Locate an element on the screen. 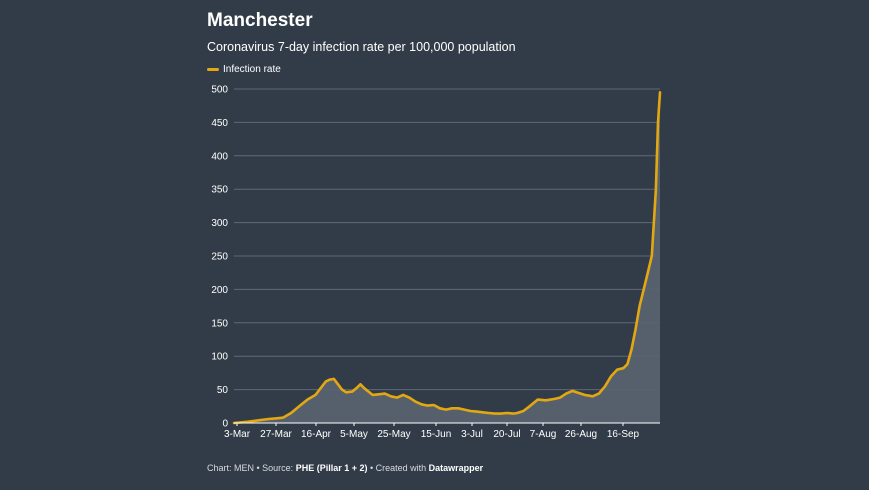 The height and width of the screenshot is (490, 869). legend: Infection rate is located at coordinates (244, 69).